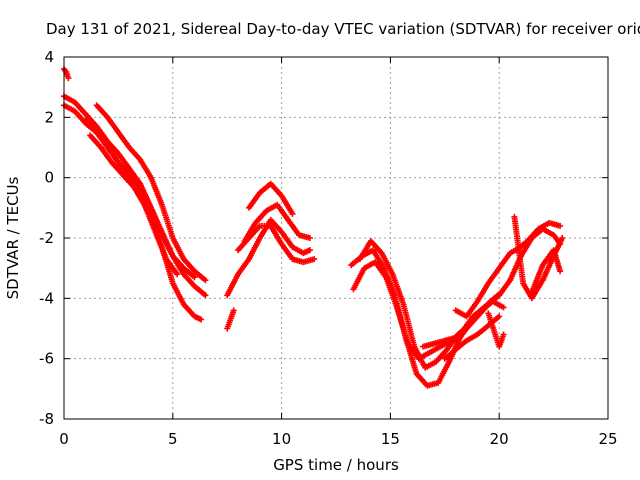 This screenshot has height=480, width=640. Describe the element at coordinates (46, 419) in the screenshot. I see `y-tick-label: -8` at that location.